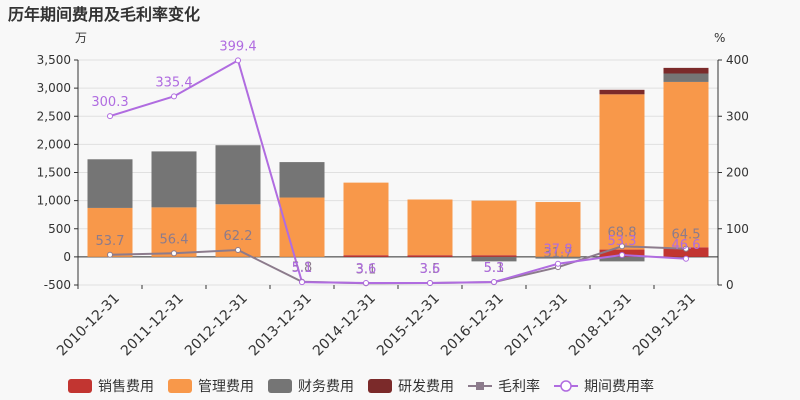  I want to click on y-left-tick-label: 500, so click(59, 229).